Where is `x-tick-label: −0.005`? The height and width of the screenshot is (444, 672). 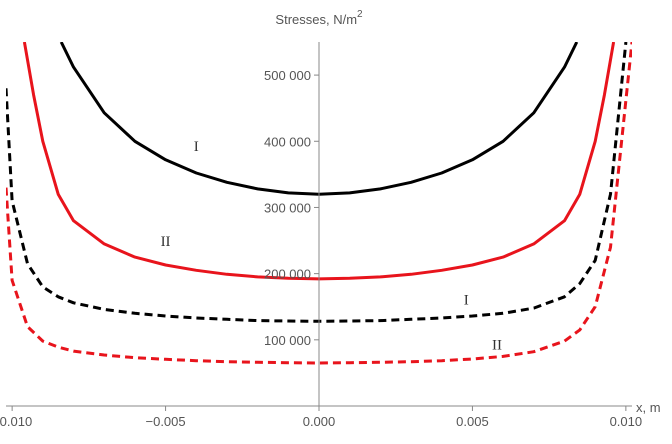 x-tick-label: −0.005 is located at coordinates (166, 421).